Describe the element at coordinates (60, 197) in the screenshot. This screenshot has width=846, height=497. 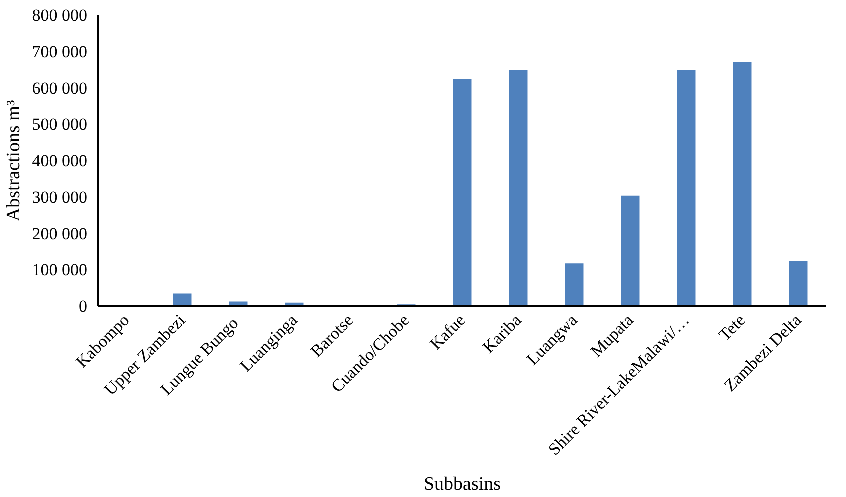
I see `y-tick-label: 300 000` at that location.